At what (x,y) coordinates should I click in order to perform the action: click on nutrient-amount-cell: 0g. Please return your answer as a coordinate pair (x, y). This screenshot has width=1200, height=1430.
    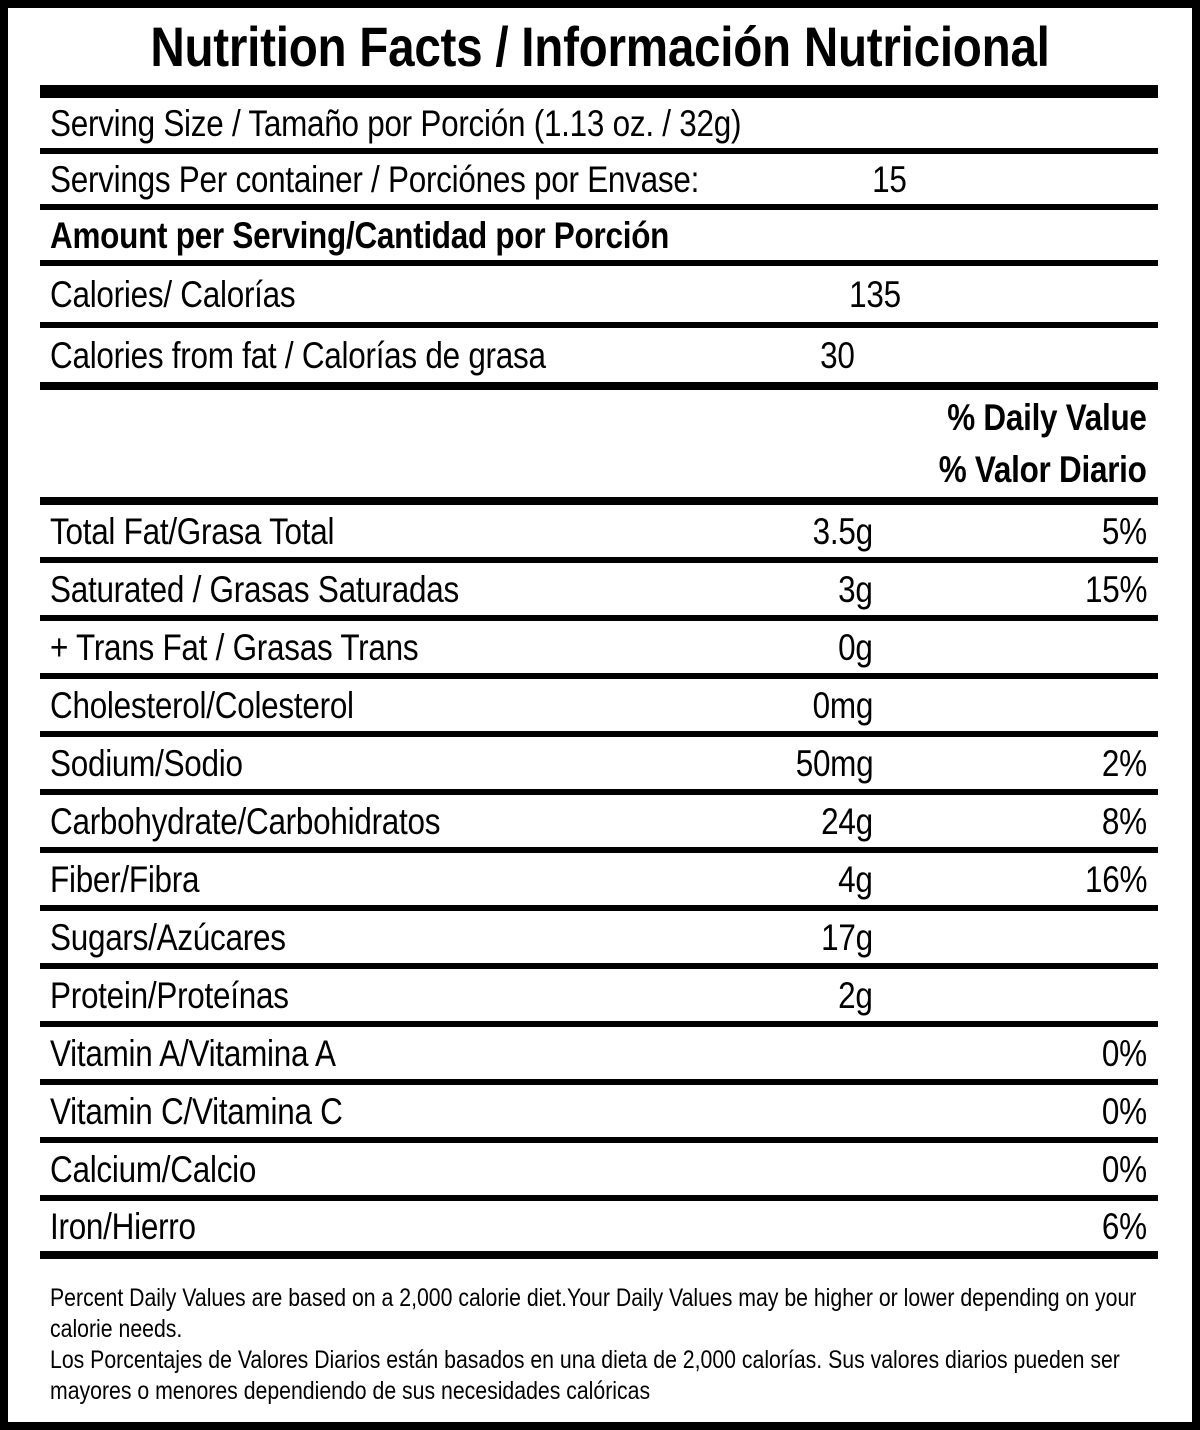
    Looking at the image, I should click on (798, 647).